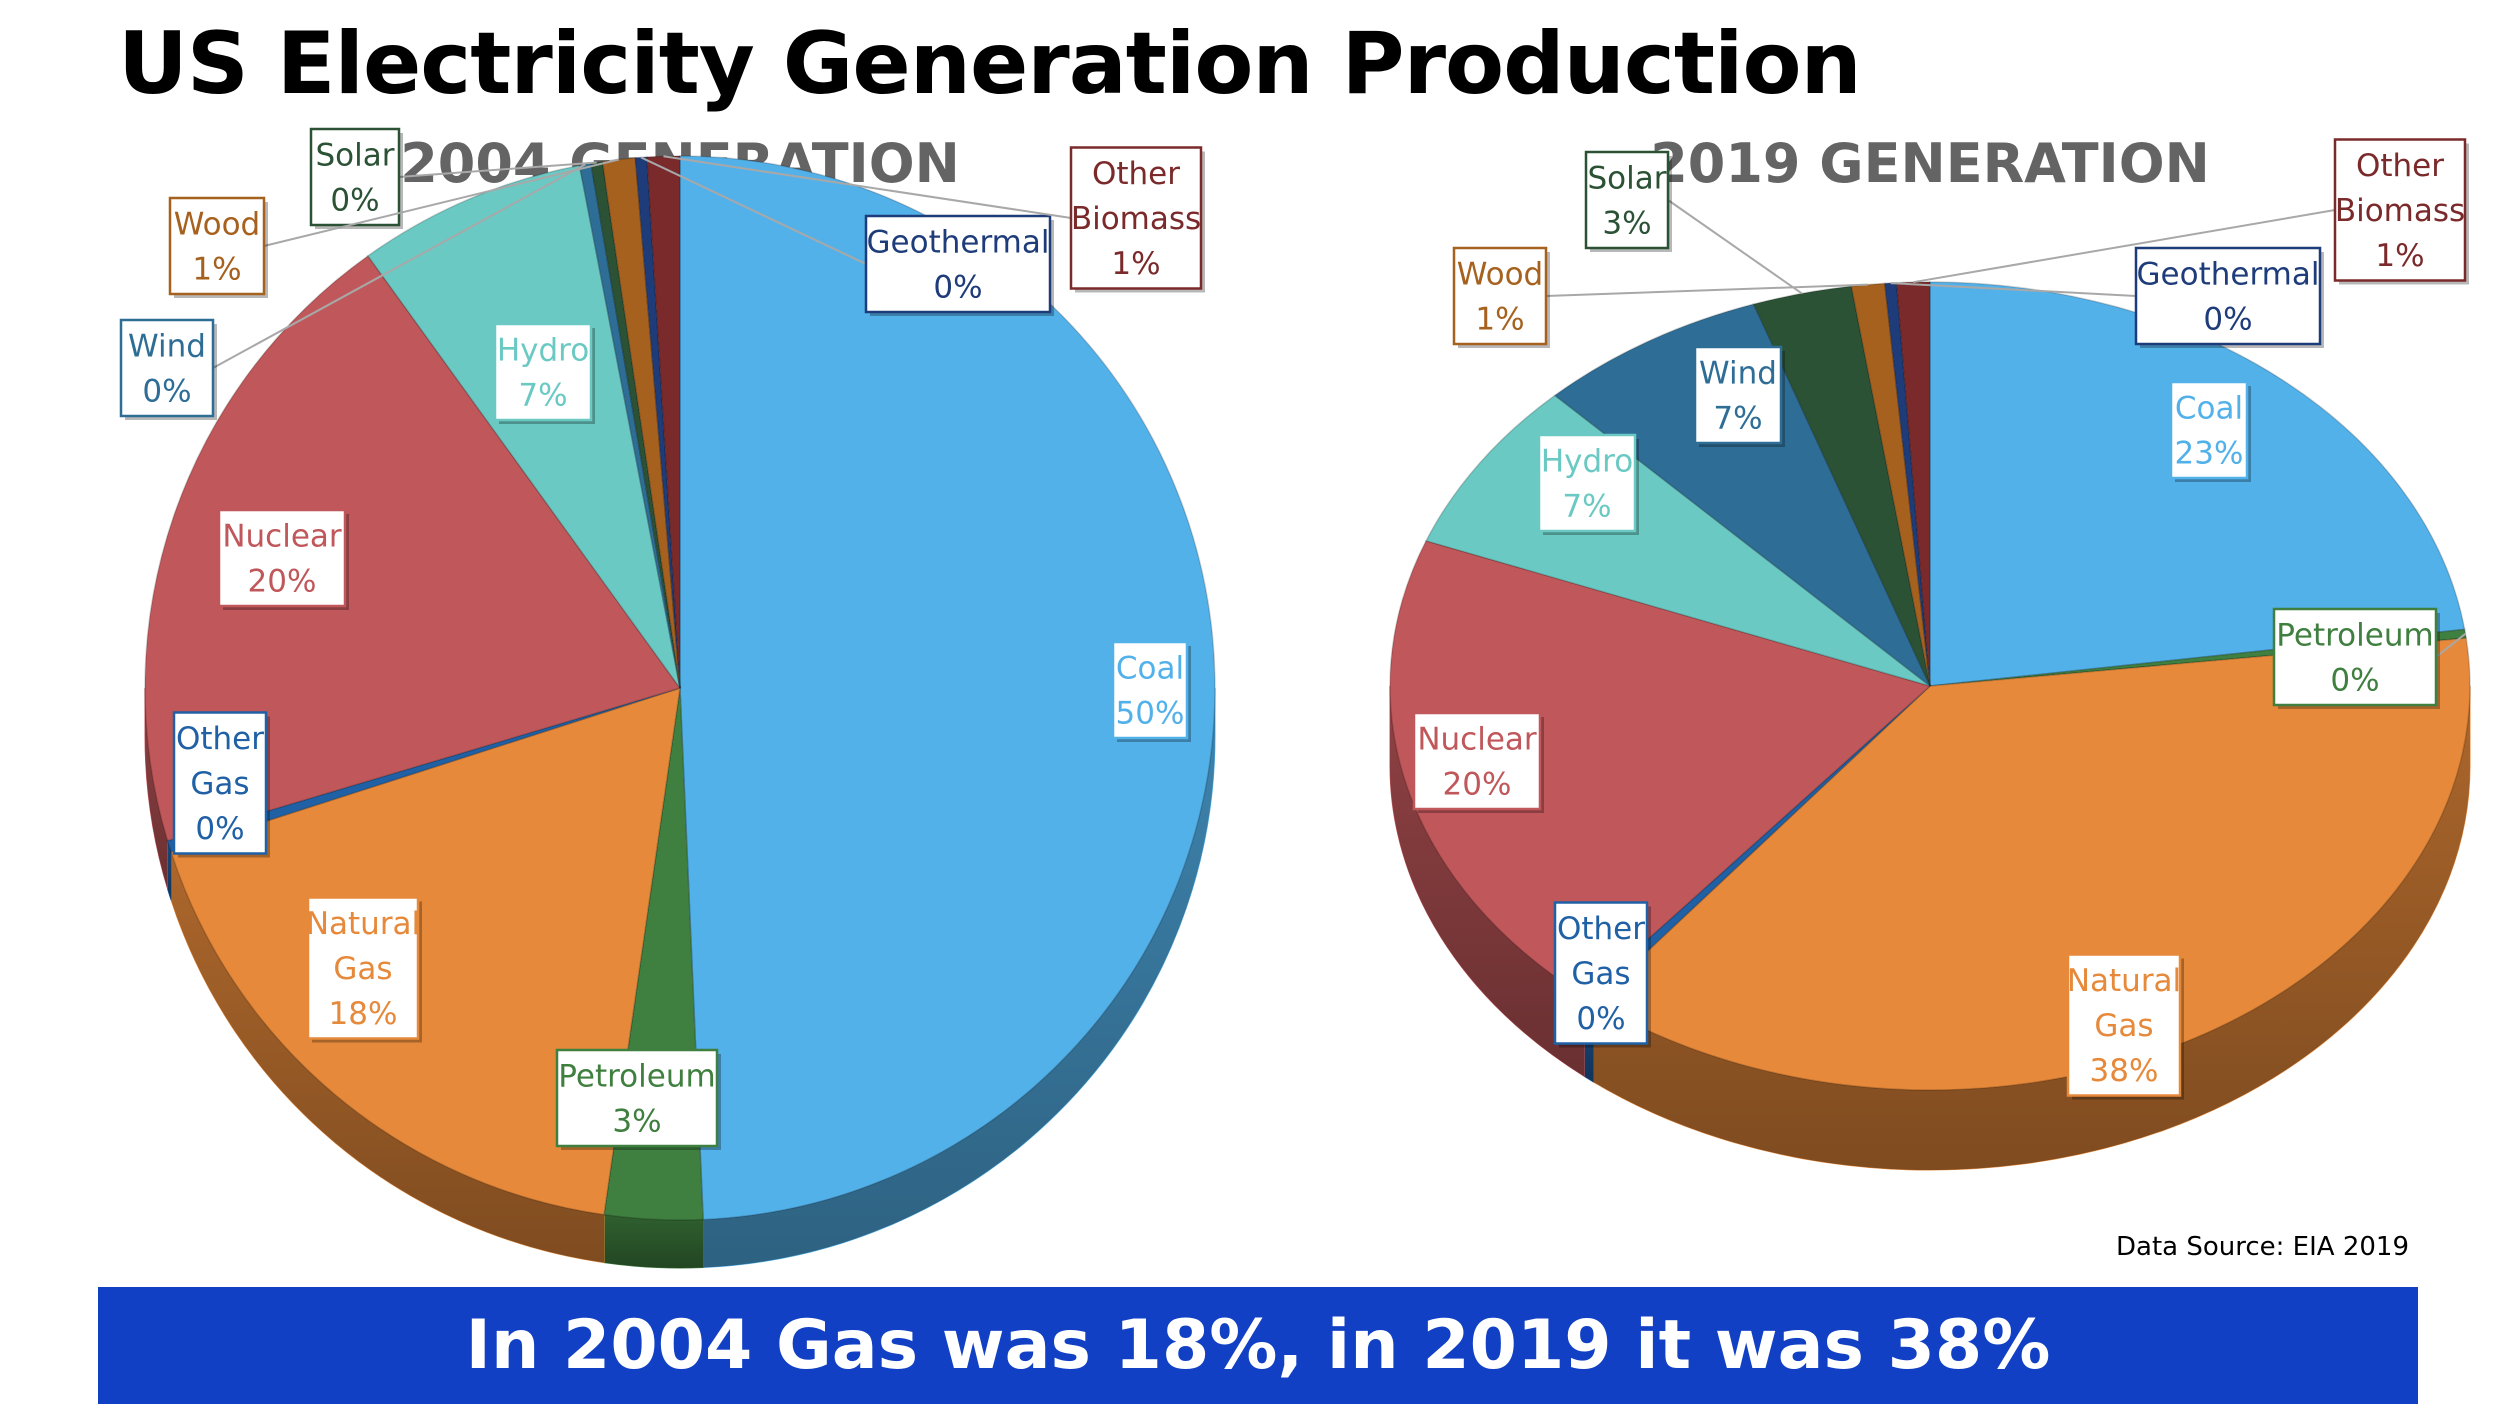  What do you see at coordinates (1735, 247) in the screenshot?
I see `leader-line-solar` at bounding box center [1735, 247].